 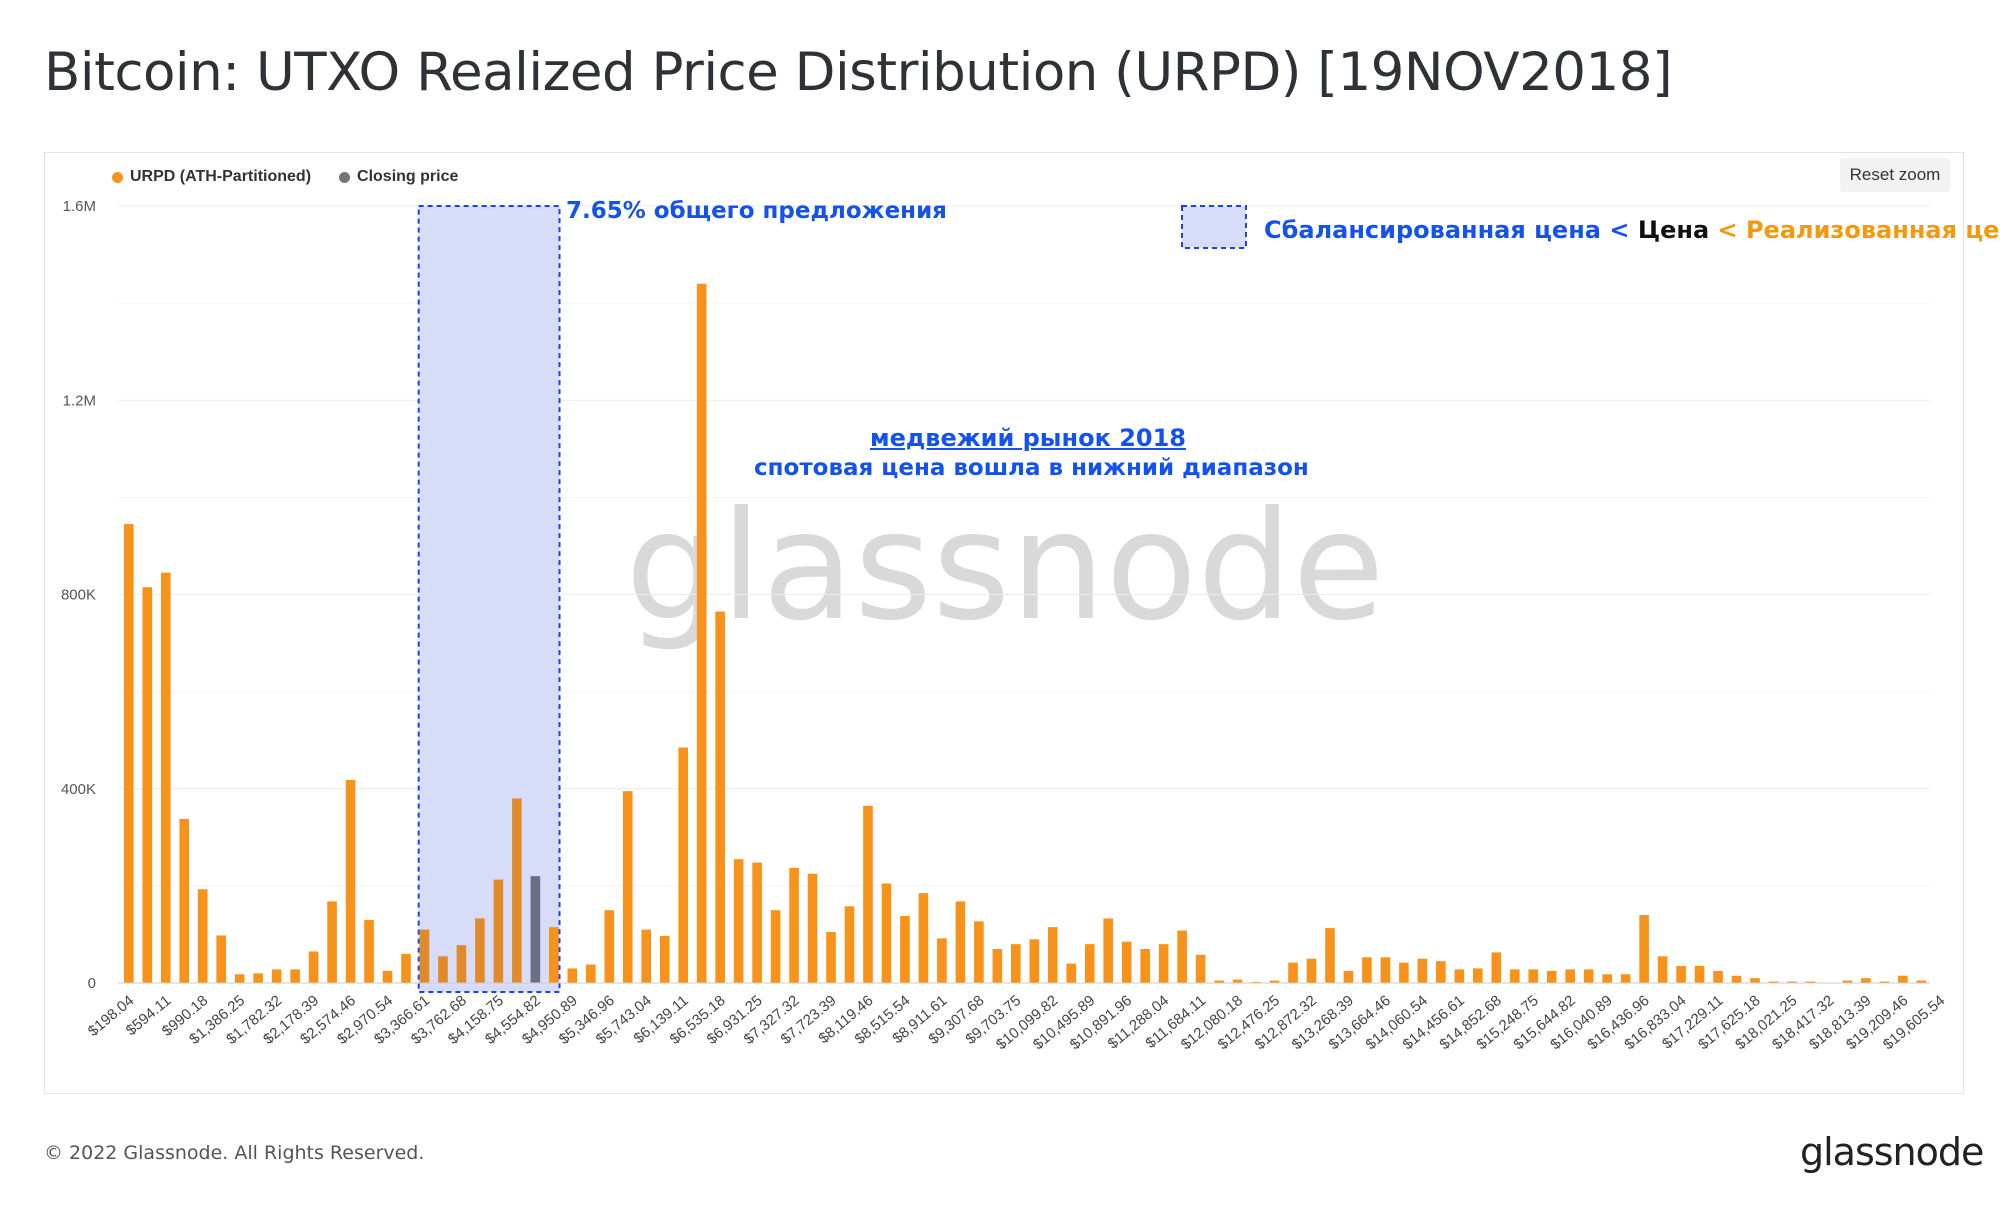 What do you see at coordinates (117, 177) in the screenshot?
I see `legend-urpd-marker` at bounding box center [117, 177].